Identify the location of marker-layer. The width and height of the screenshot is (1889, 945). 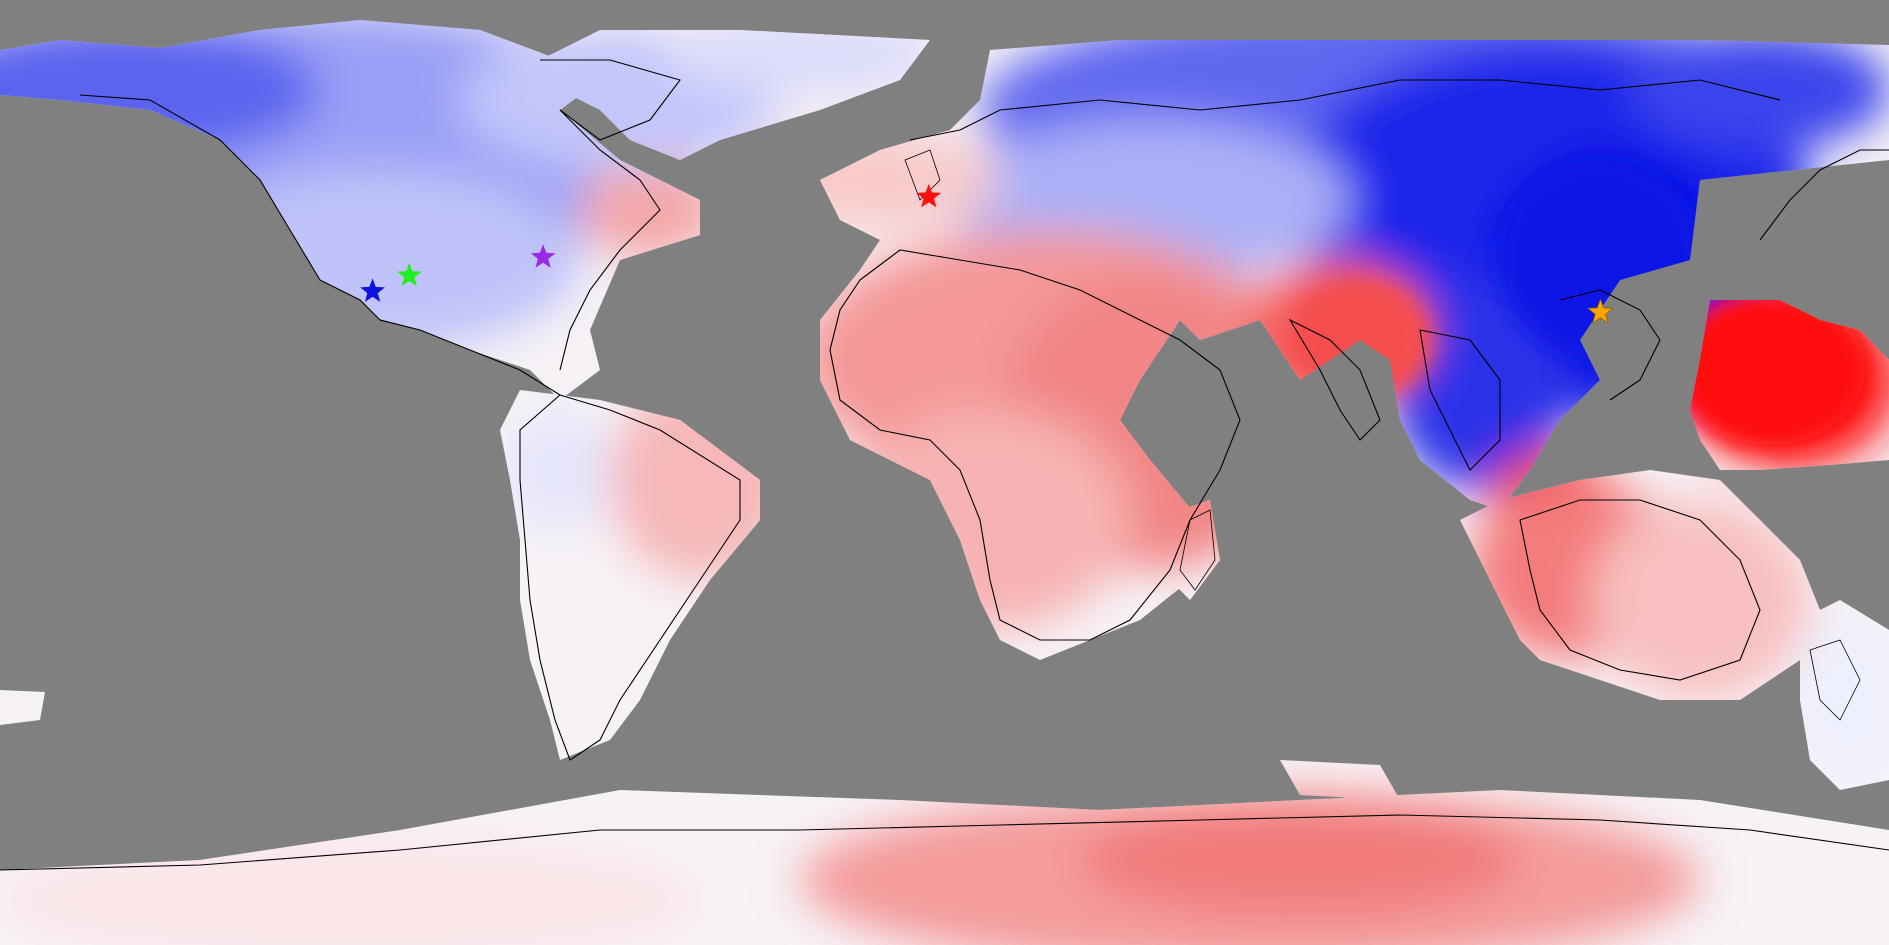
(987, 253).